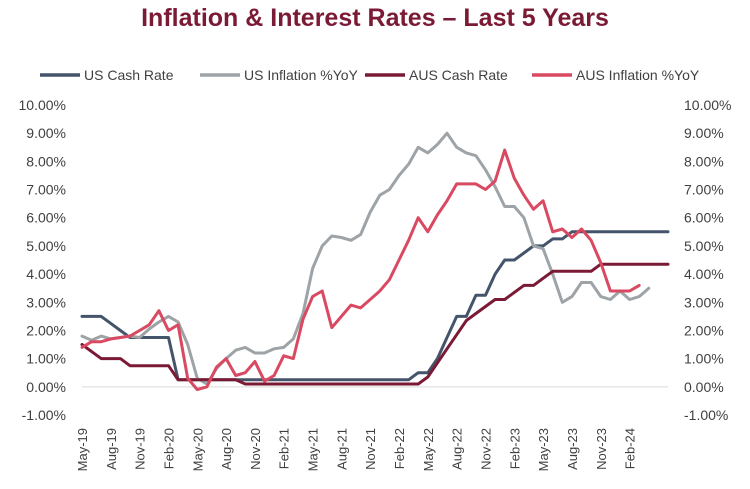 This screenshot has width=750, height=489. I want to click on y-tick-left: 10.00%, so click(42, 105).